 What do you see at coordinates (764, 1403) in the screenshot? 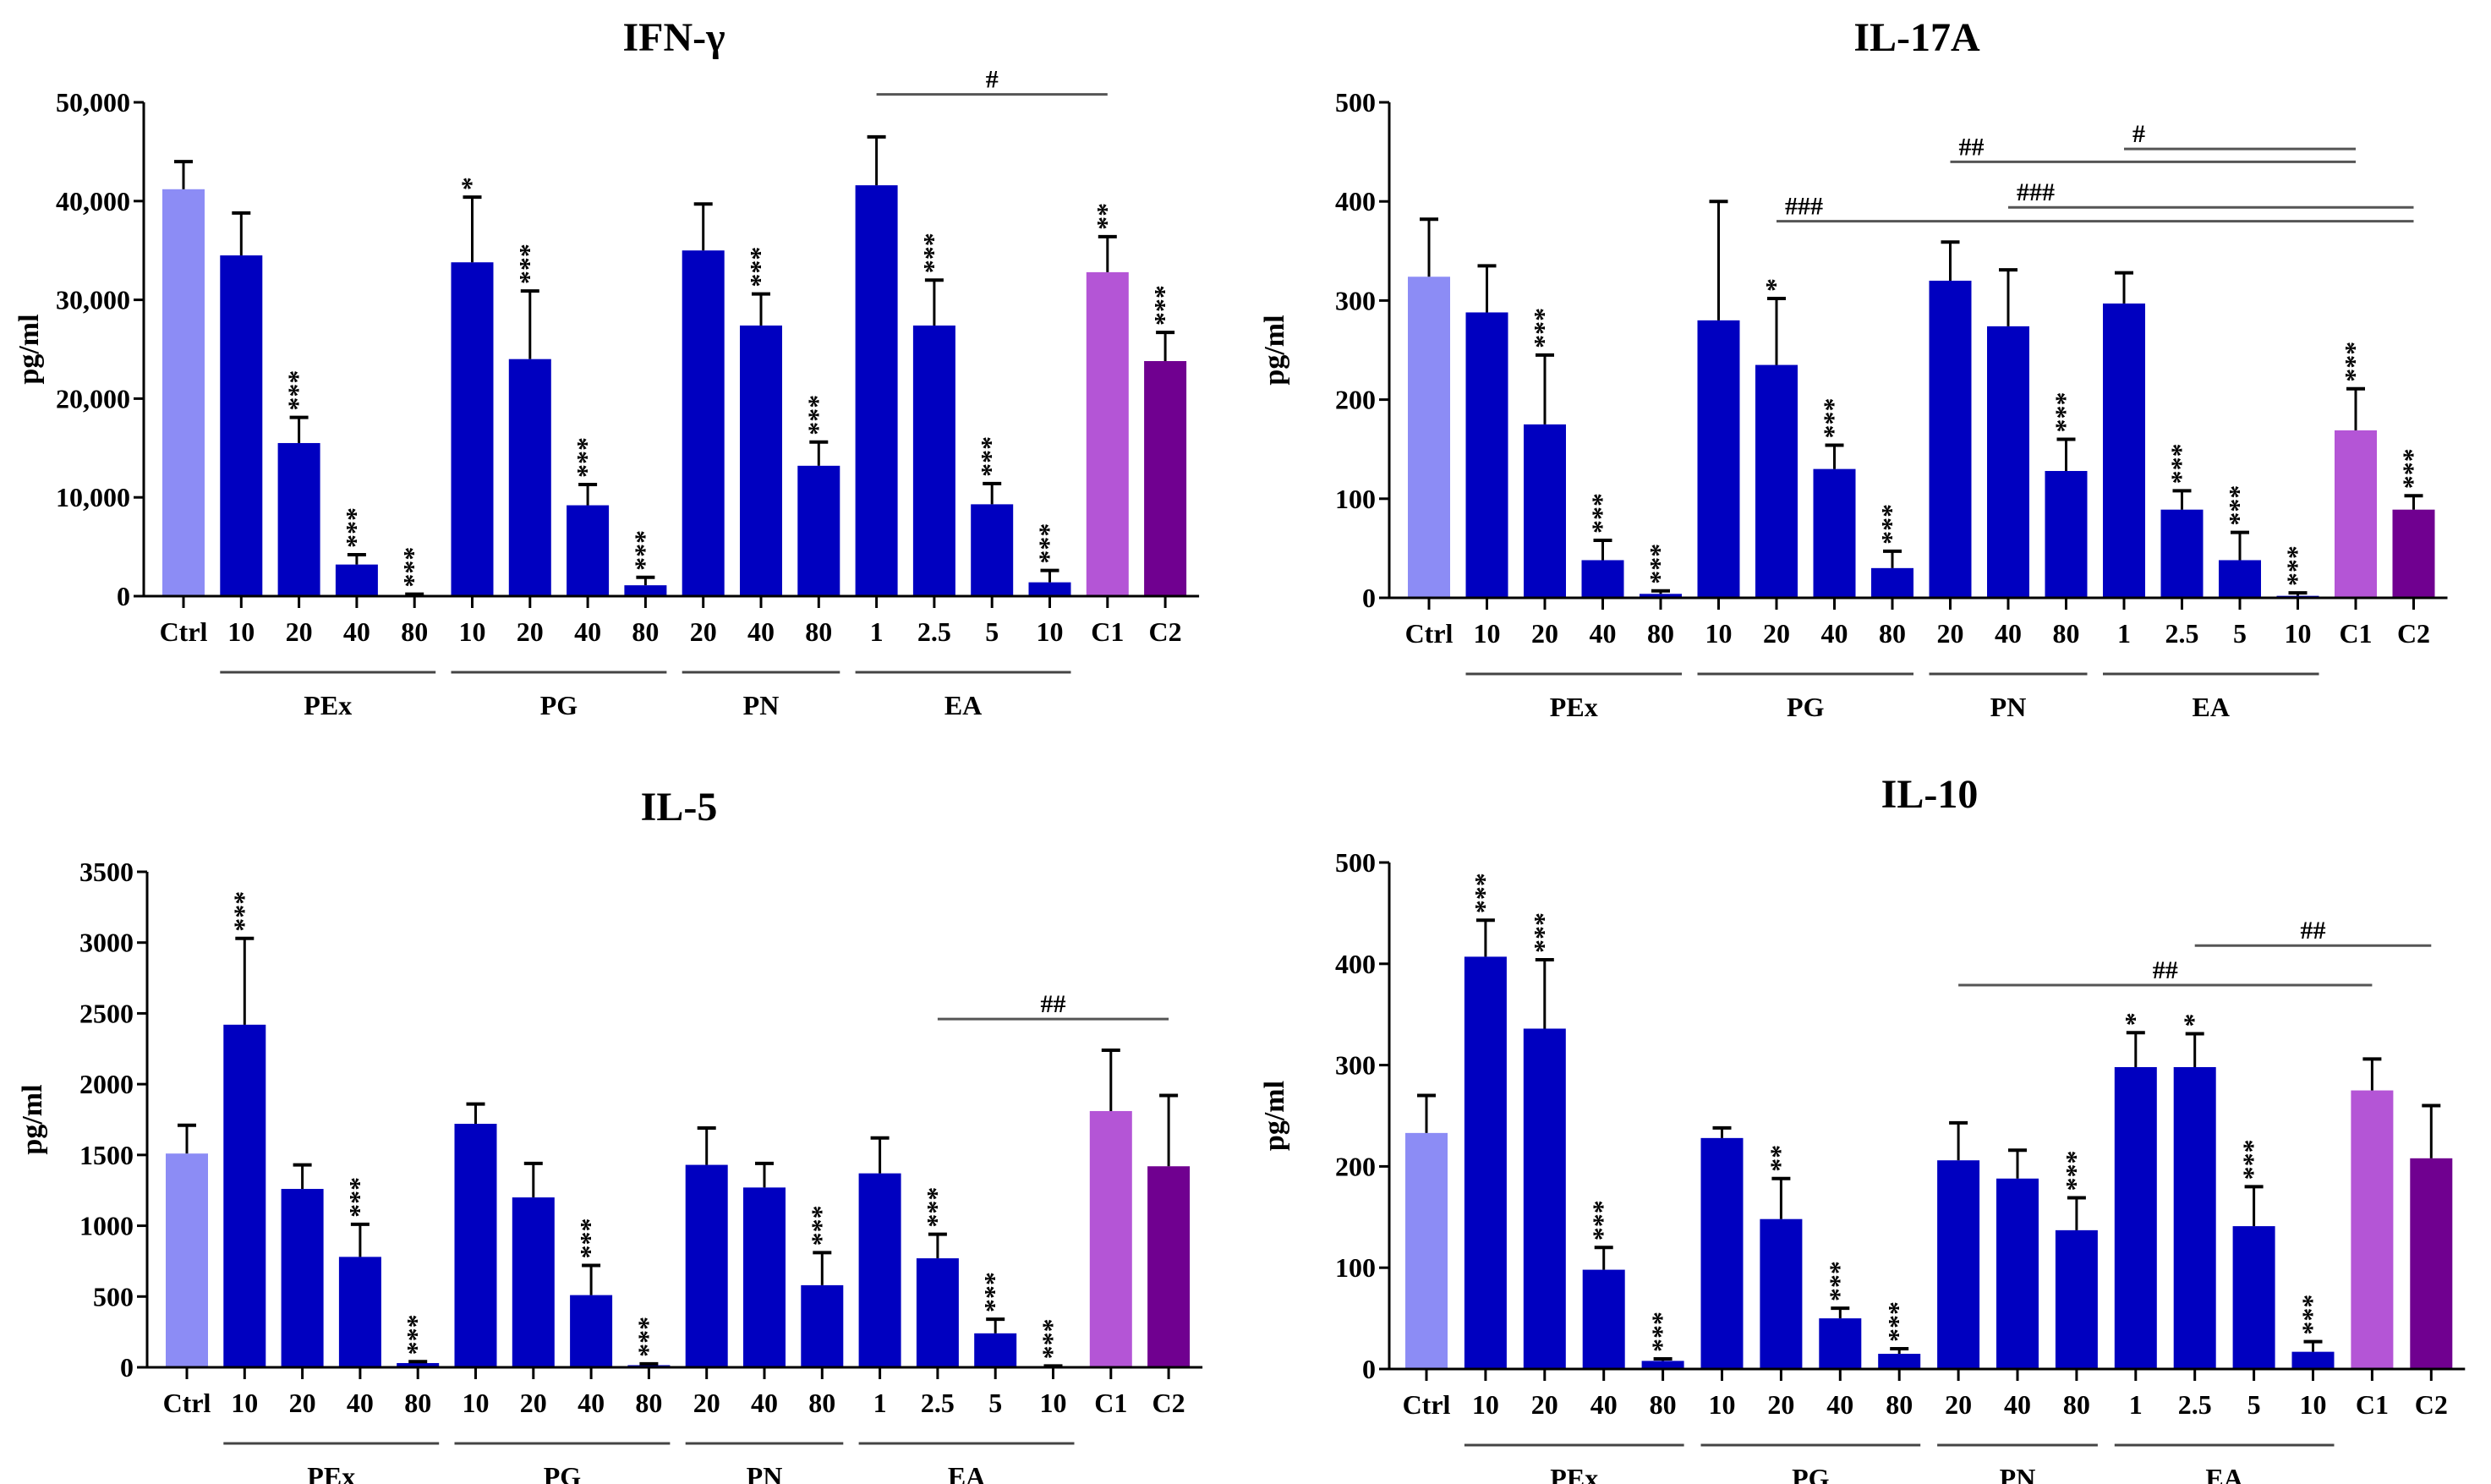
I see `x-tick-label-10: 40` at bounding box center [764, 1403].